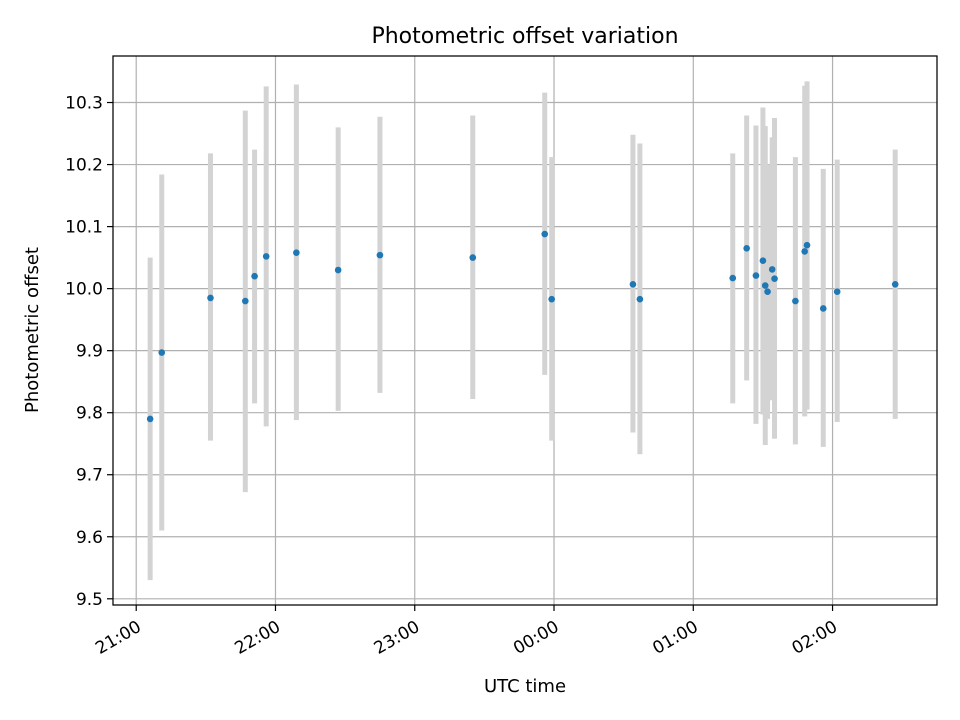 Image resolution: width=960 pixels, height=720 pixels. Describe the element at coordinates (89, 600) in the screenshot. I see `y-tick-label: 9.5` at that location.